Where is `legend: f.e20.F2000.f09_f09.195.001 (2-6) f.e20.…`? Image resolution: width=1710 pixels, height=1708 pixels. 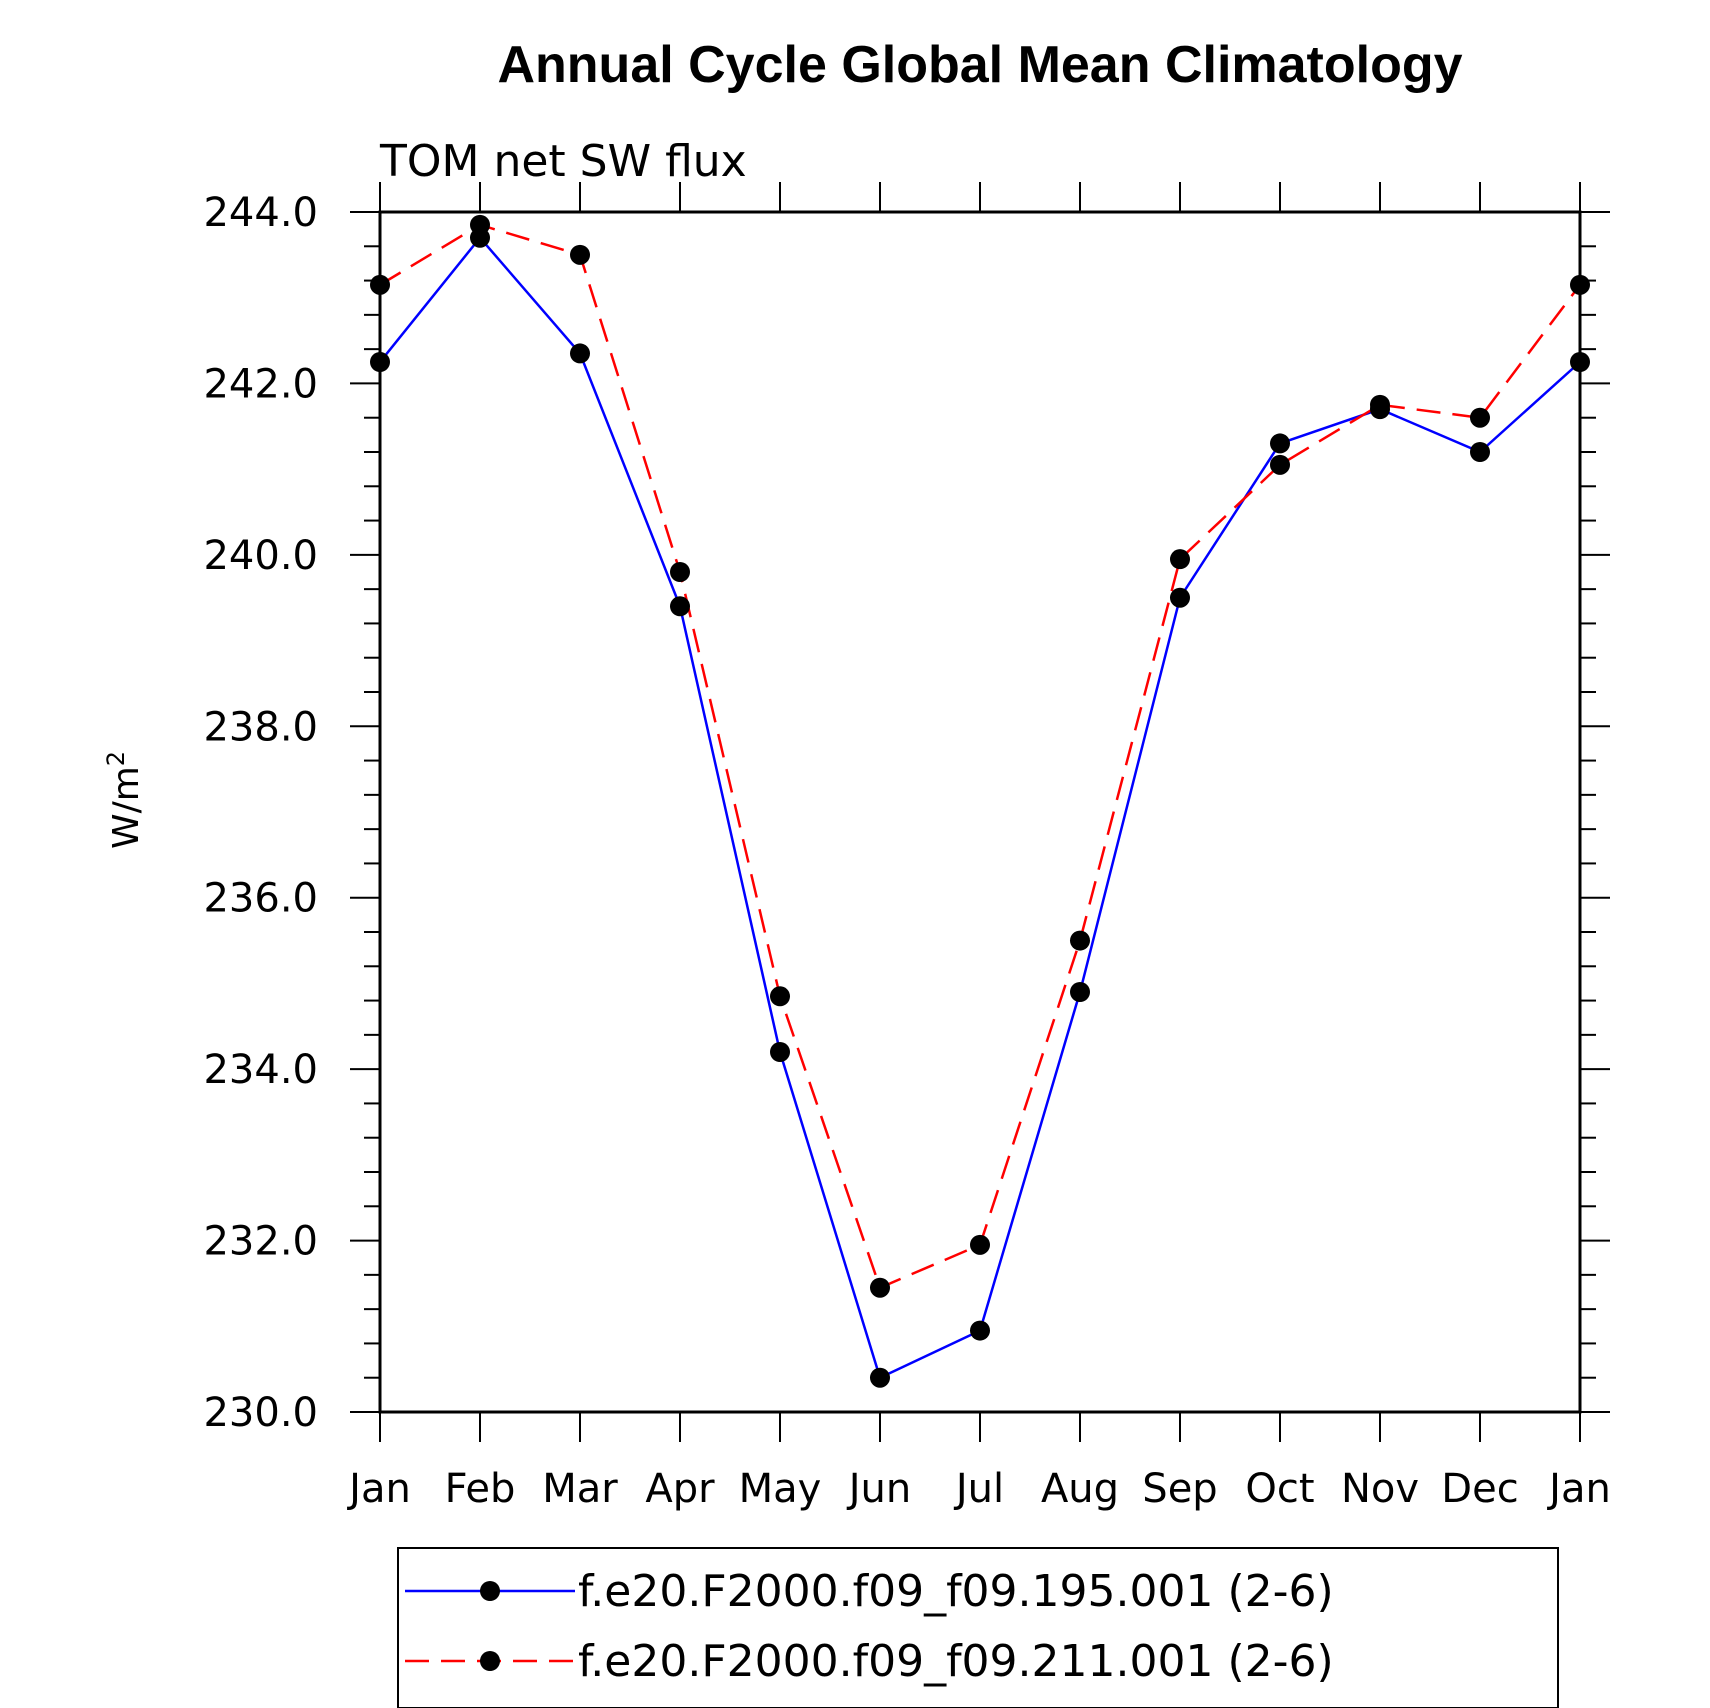 legend: f.e20.F2000.f09_f09.195.001 (2-6) f.e20.… is located at coordinates (978, 1627).